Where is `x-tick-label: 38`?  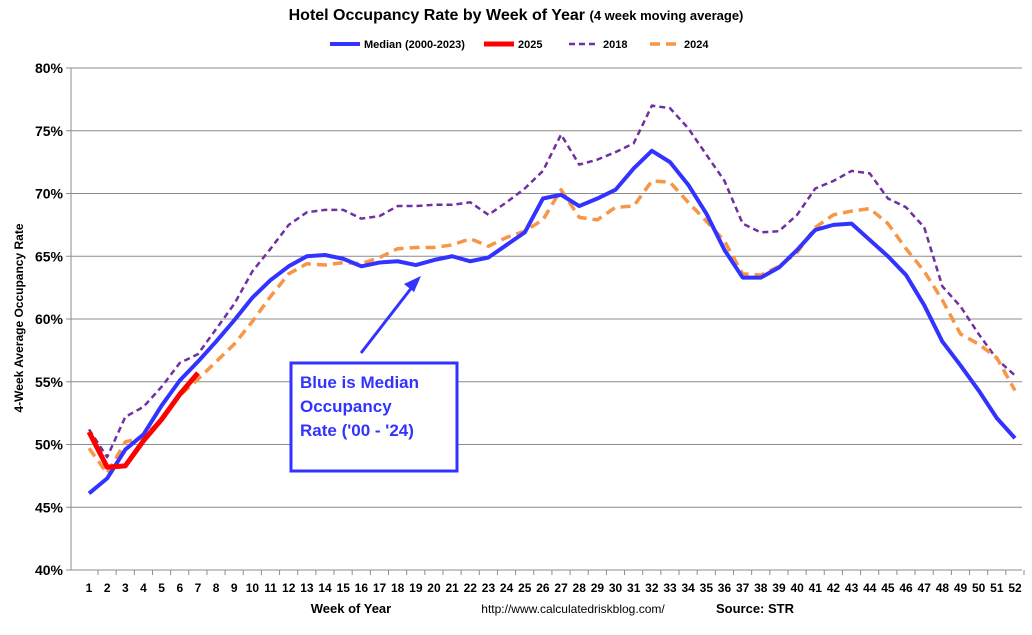
x-tick-label: 38 is located at coordinates (761, 588).